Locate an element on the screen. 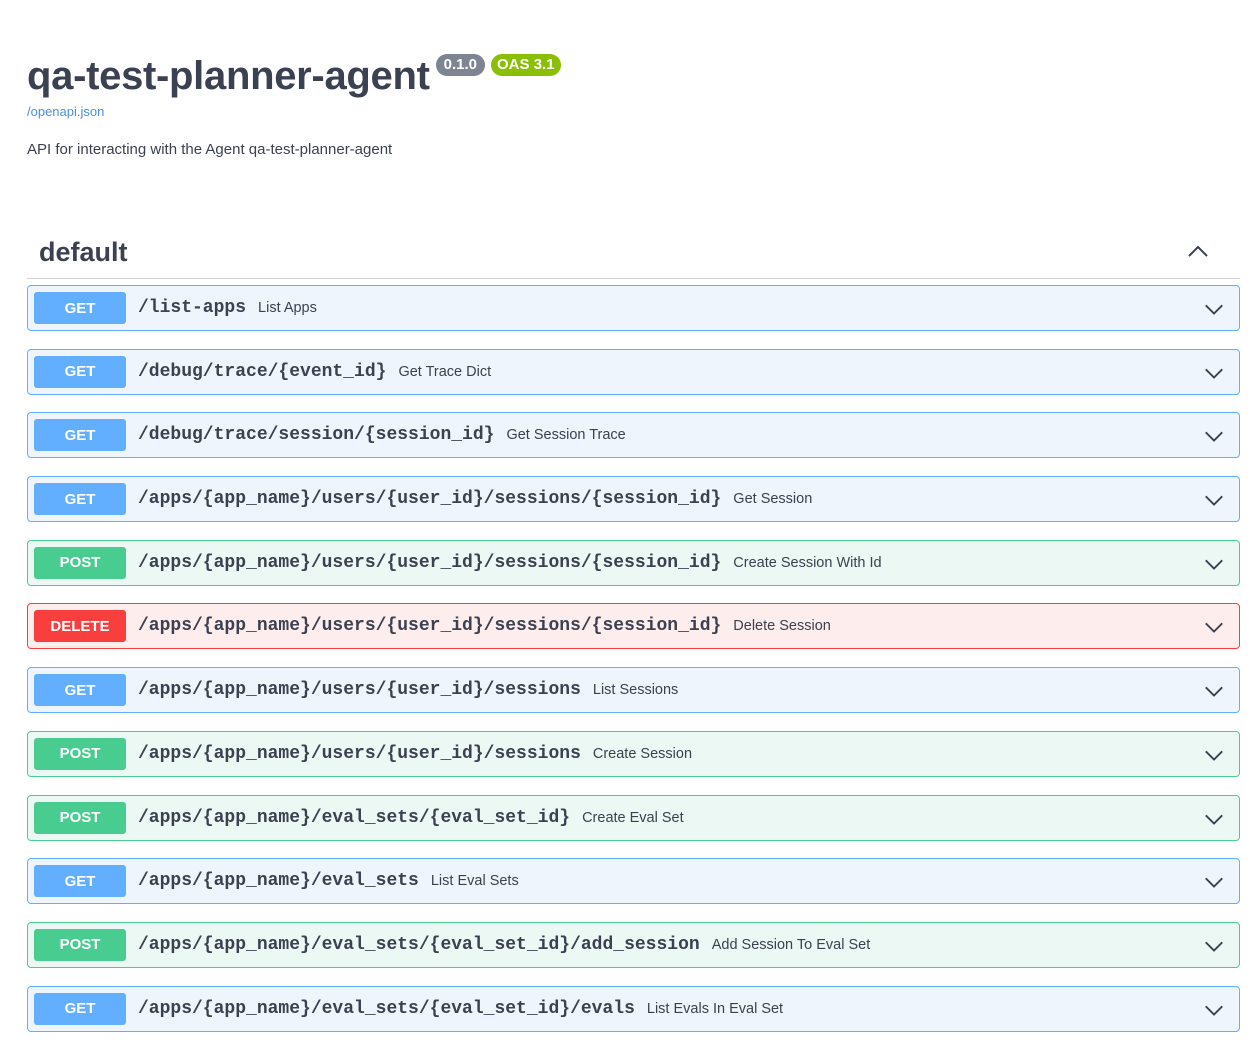  operation-get: GET/list-apps List Apps is located at coordinates (633, 308).